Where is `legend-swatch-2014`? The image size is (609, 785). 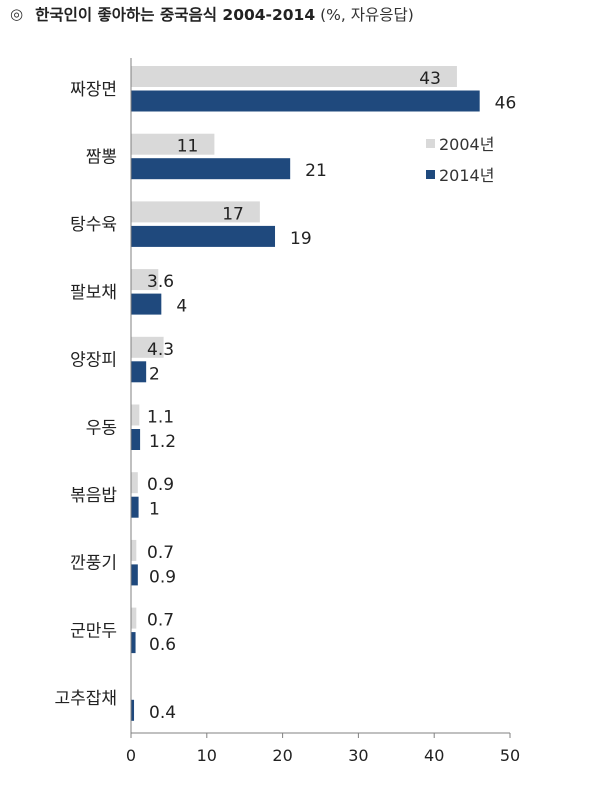 legend-swatch-2014 is located at coordinates (430, 174).